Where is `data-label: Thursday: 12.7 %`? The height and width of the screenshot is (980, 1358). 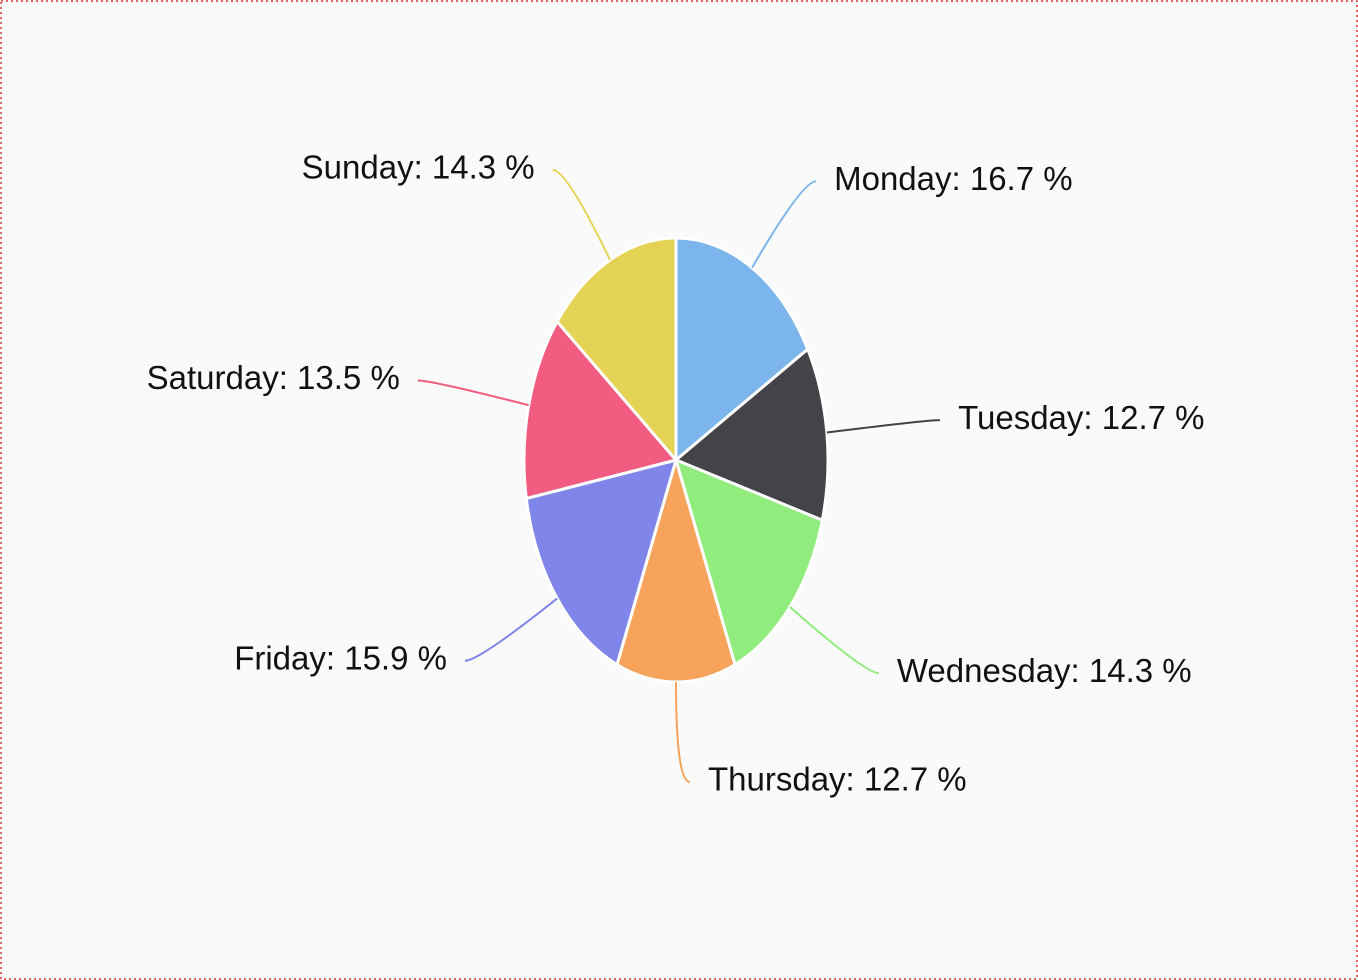 data-label: Thursday: 12.7 % is located at coordinates (837, 779).